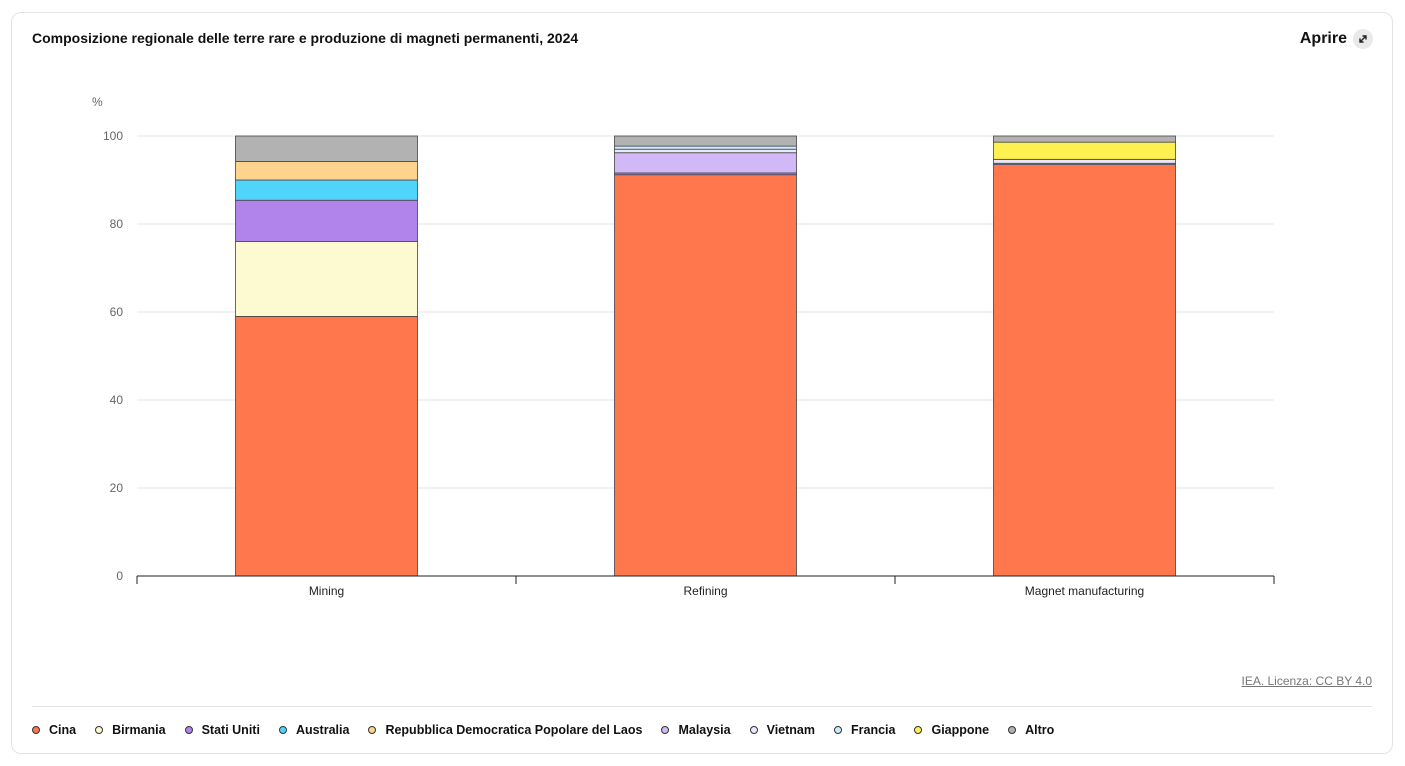 This screenshot has width=1405, height=766. I want to click on legend-label: Malaysia, so click(704, 730).